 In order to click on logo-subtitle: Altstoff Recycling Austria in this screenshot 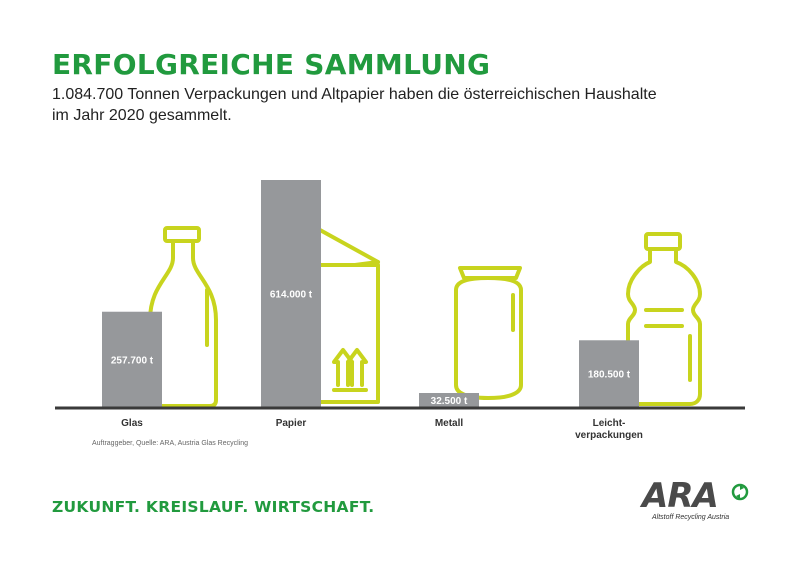, I will do `click(691, 517)`.